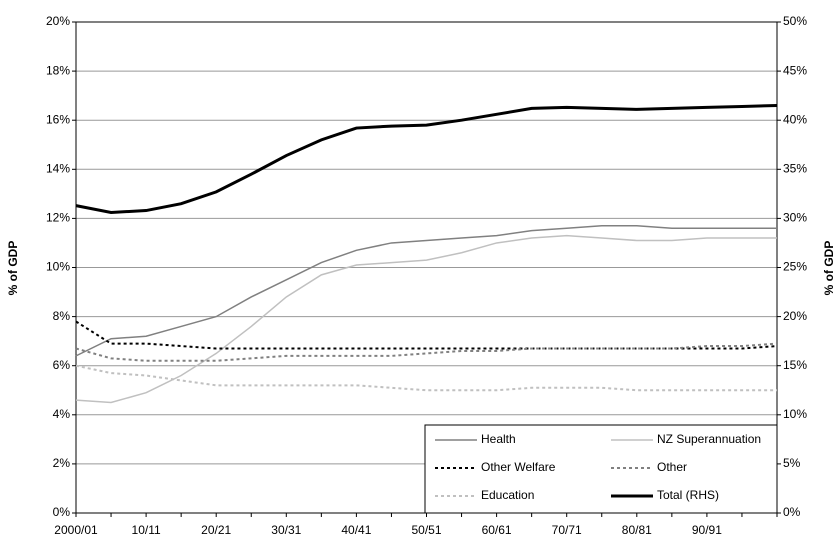  Describe the element at coordinates (13, 268) in the screenshot. I see `y-axis-title: % of GDP` at that location.